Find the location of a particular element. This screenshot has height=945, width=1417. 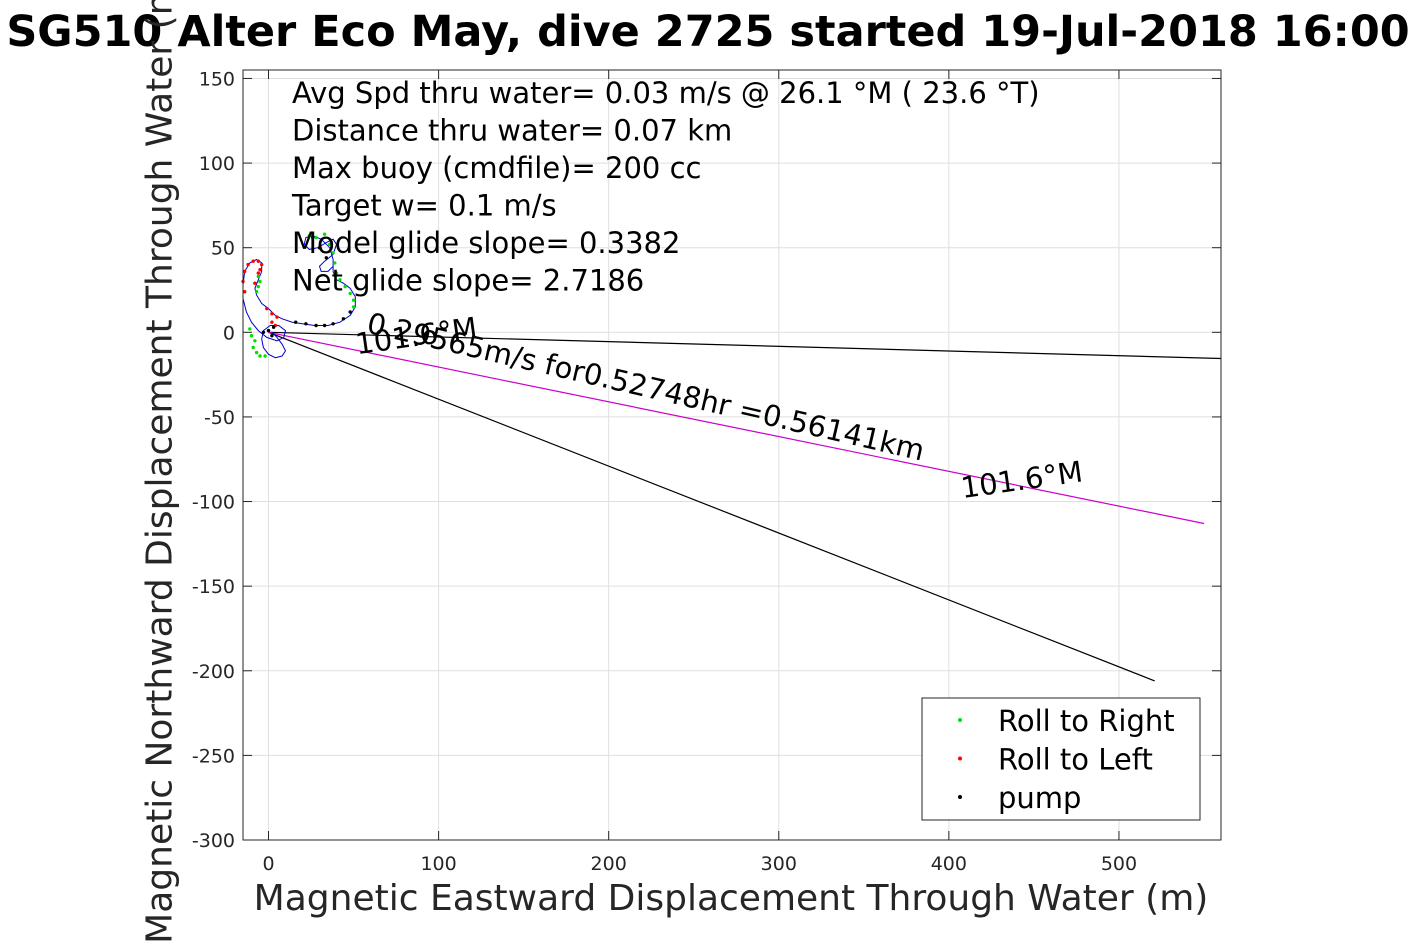

x-tick-label: 500 is located at coordinates (1119, 864).